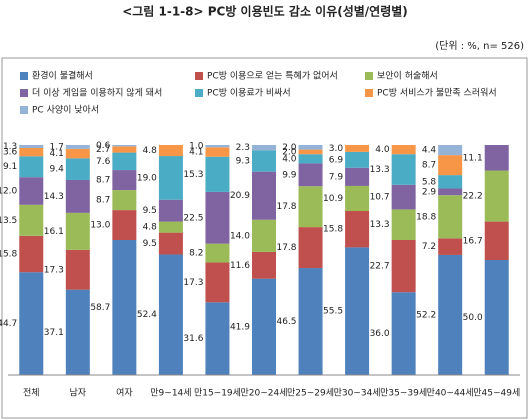 Image resolution: width=530 pixels, height=420 pixels. I want to click on value-label: 15.8, so click(9, 255).